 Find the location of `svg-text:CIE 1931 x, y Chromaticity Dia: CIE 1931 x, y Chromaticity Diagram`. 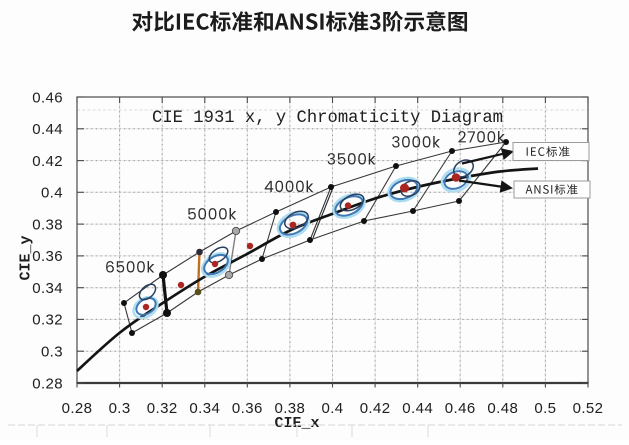

svg-text:CIE 1931 x, y Chromaticity Dia: CIE 1931 x, y Chromaticity Diagram is located at coordinates (327, 118).